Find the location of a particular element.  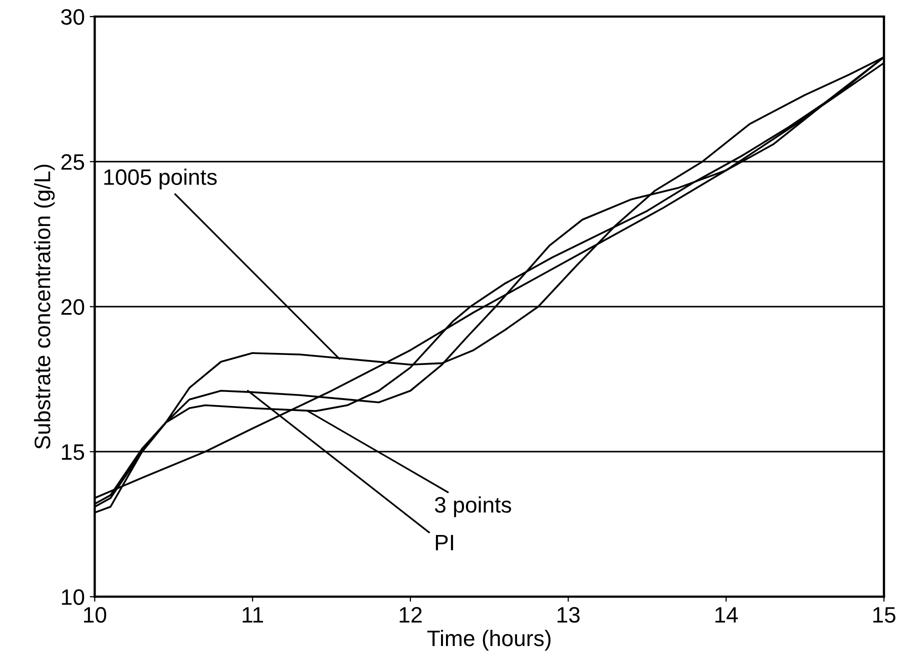

y-tick-label: 30 is located at coordinates (72, 17).